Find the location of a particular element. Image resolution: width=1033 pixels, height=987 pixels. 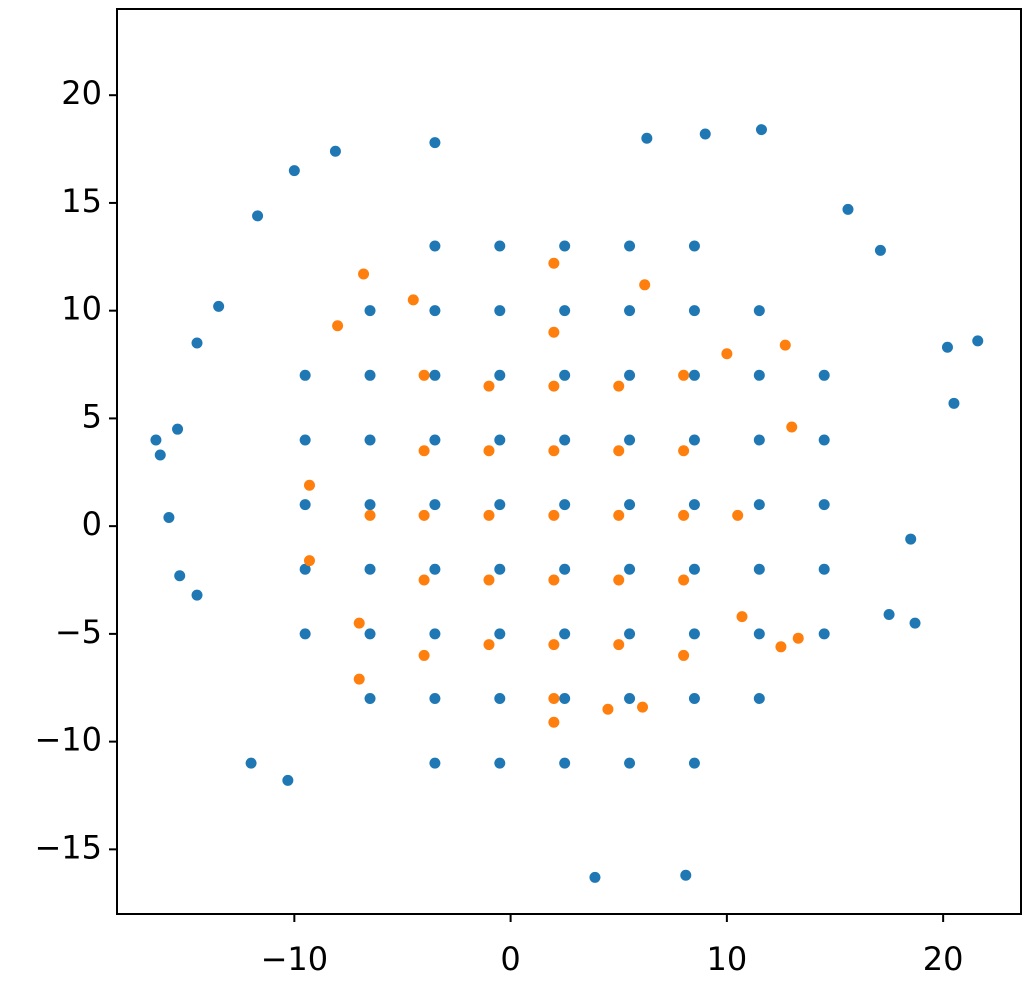

x-tick-label: −10 is located at coordinates (295, 959).